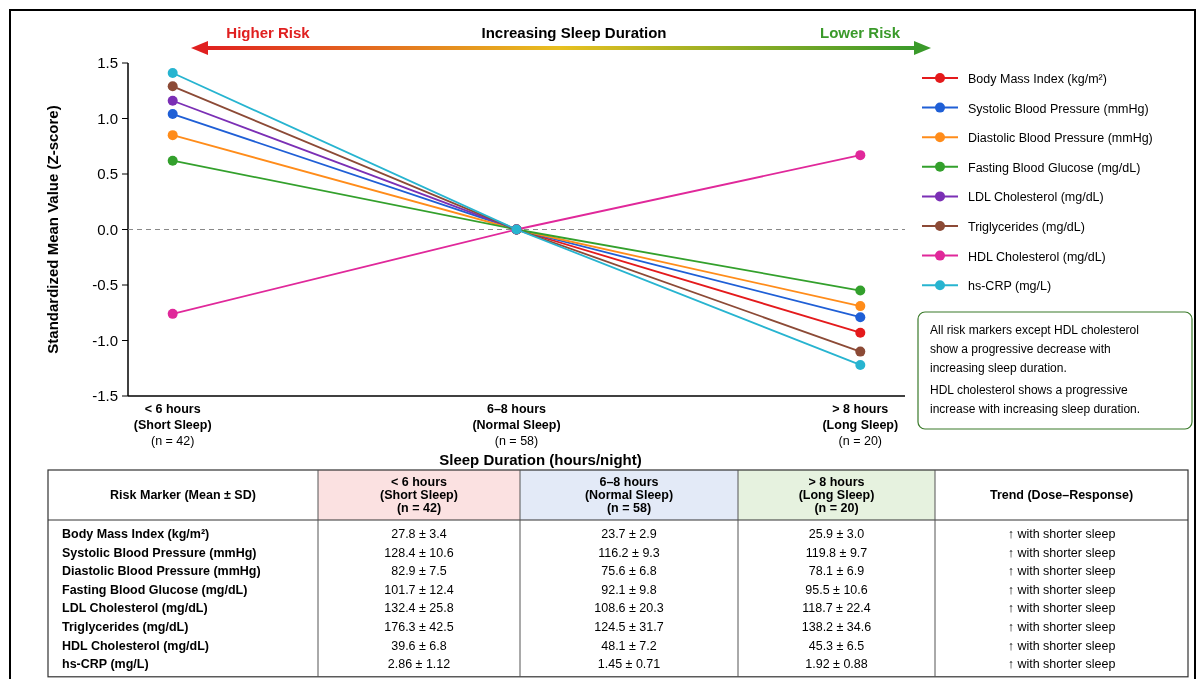  What do you see at coordinates (135, 645) in the screenshot?
I see `category-label: HDL Cholesterol (mg/dL)` at bounding box center [135, 645].